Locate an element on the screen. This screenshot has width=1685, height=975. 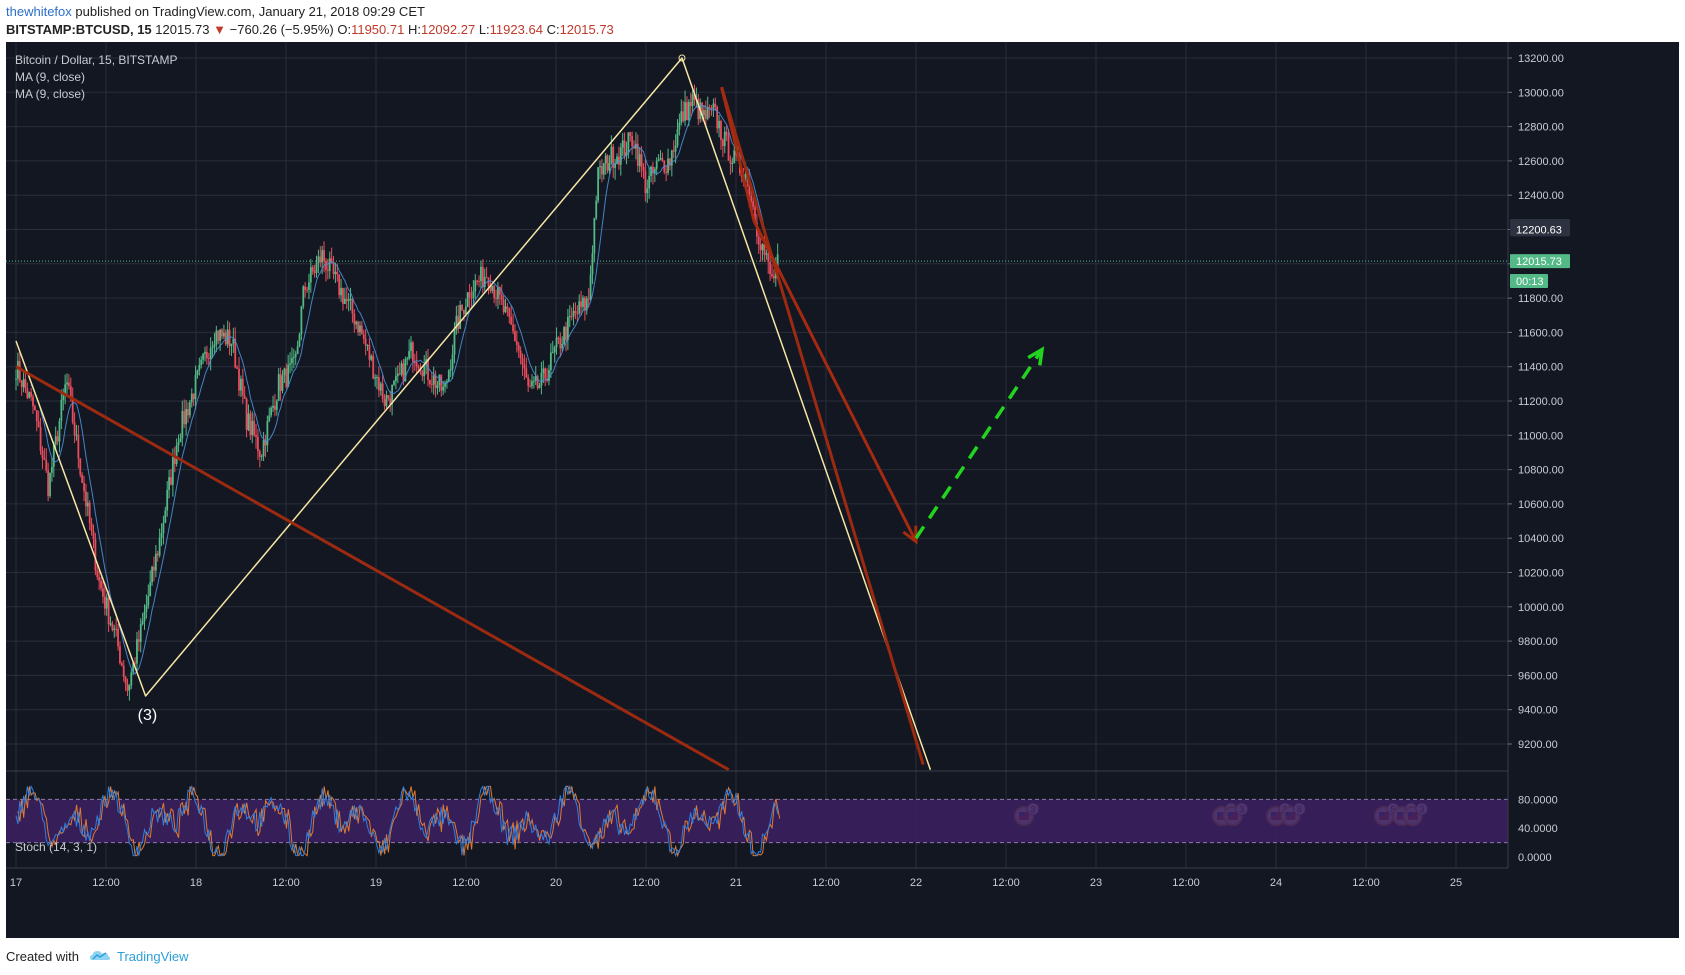
open-value: 11950.71 is located at coordinates (378, 29).